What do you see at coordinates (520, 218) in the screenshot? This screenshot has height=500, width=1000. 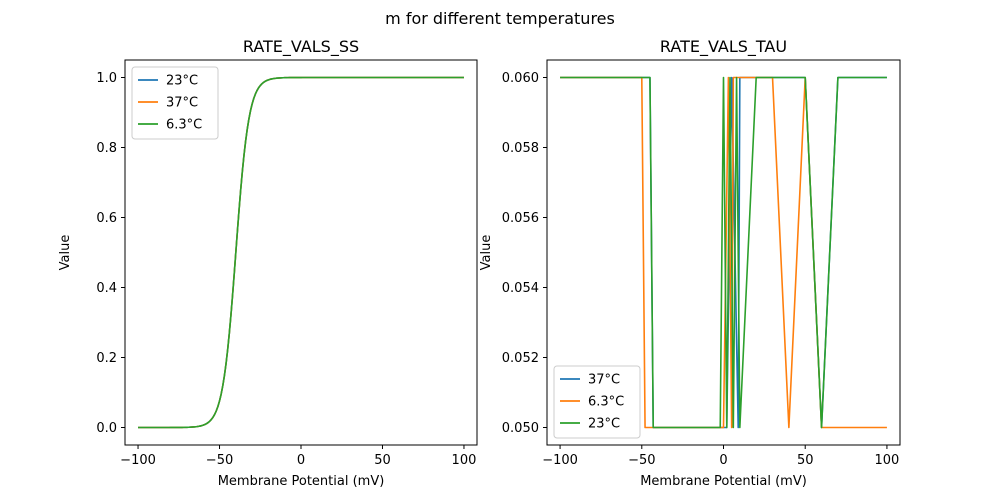 I see `y-tick-label: 0.056` at bounding box center [520, 218].